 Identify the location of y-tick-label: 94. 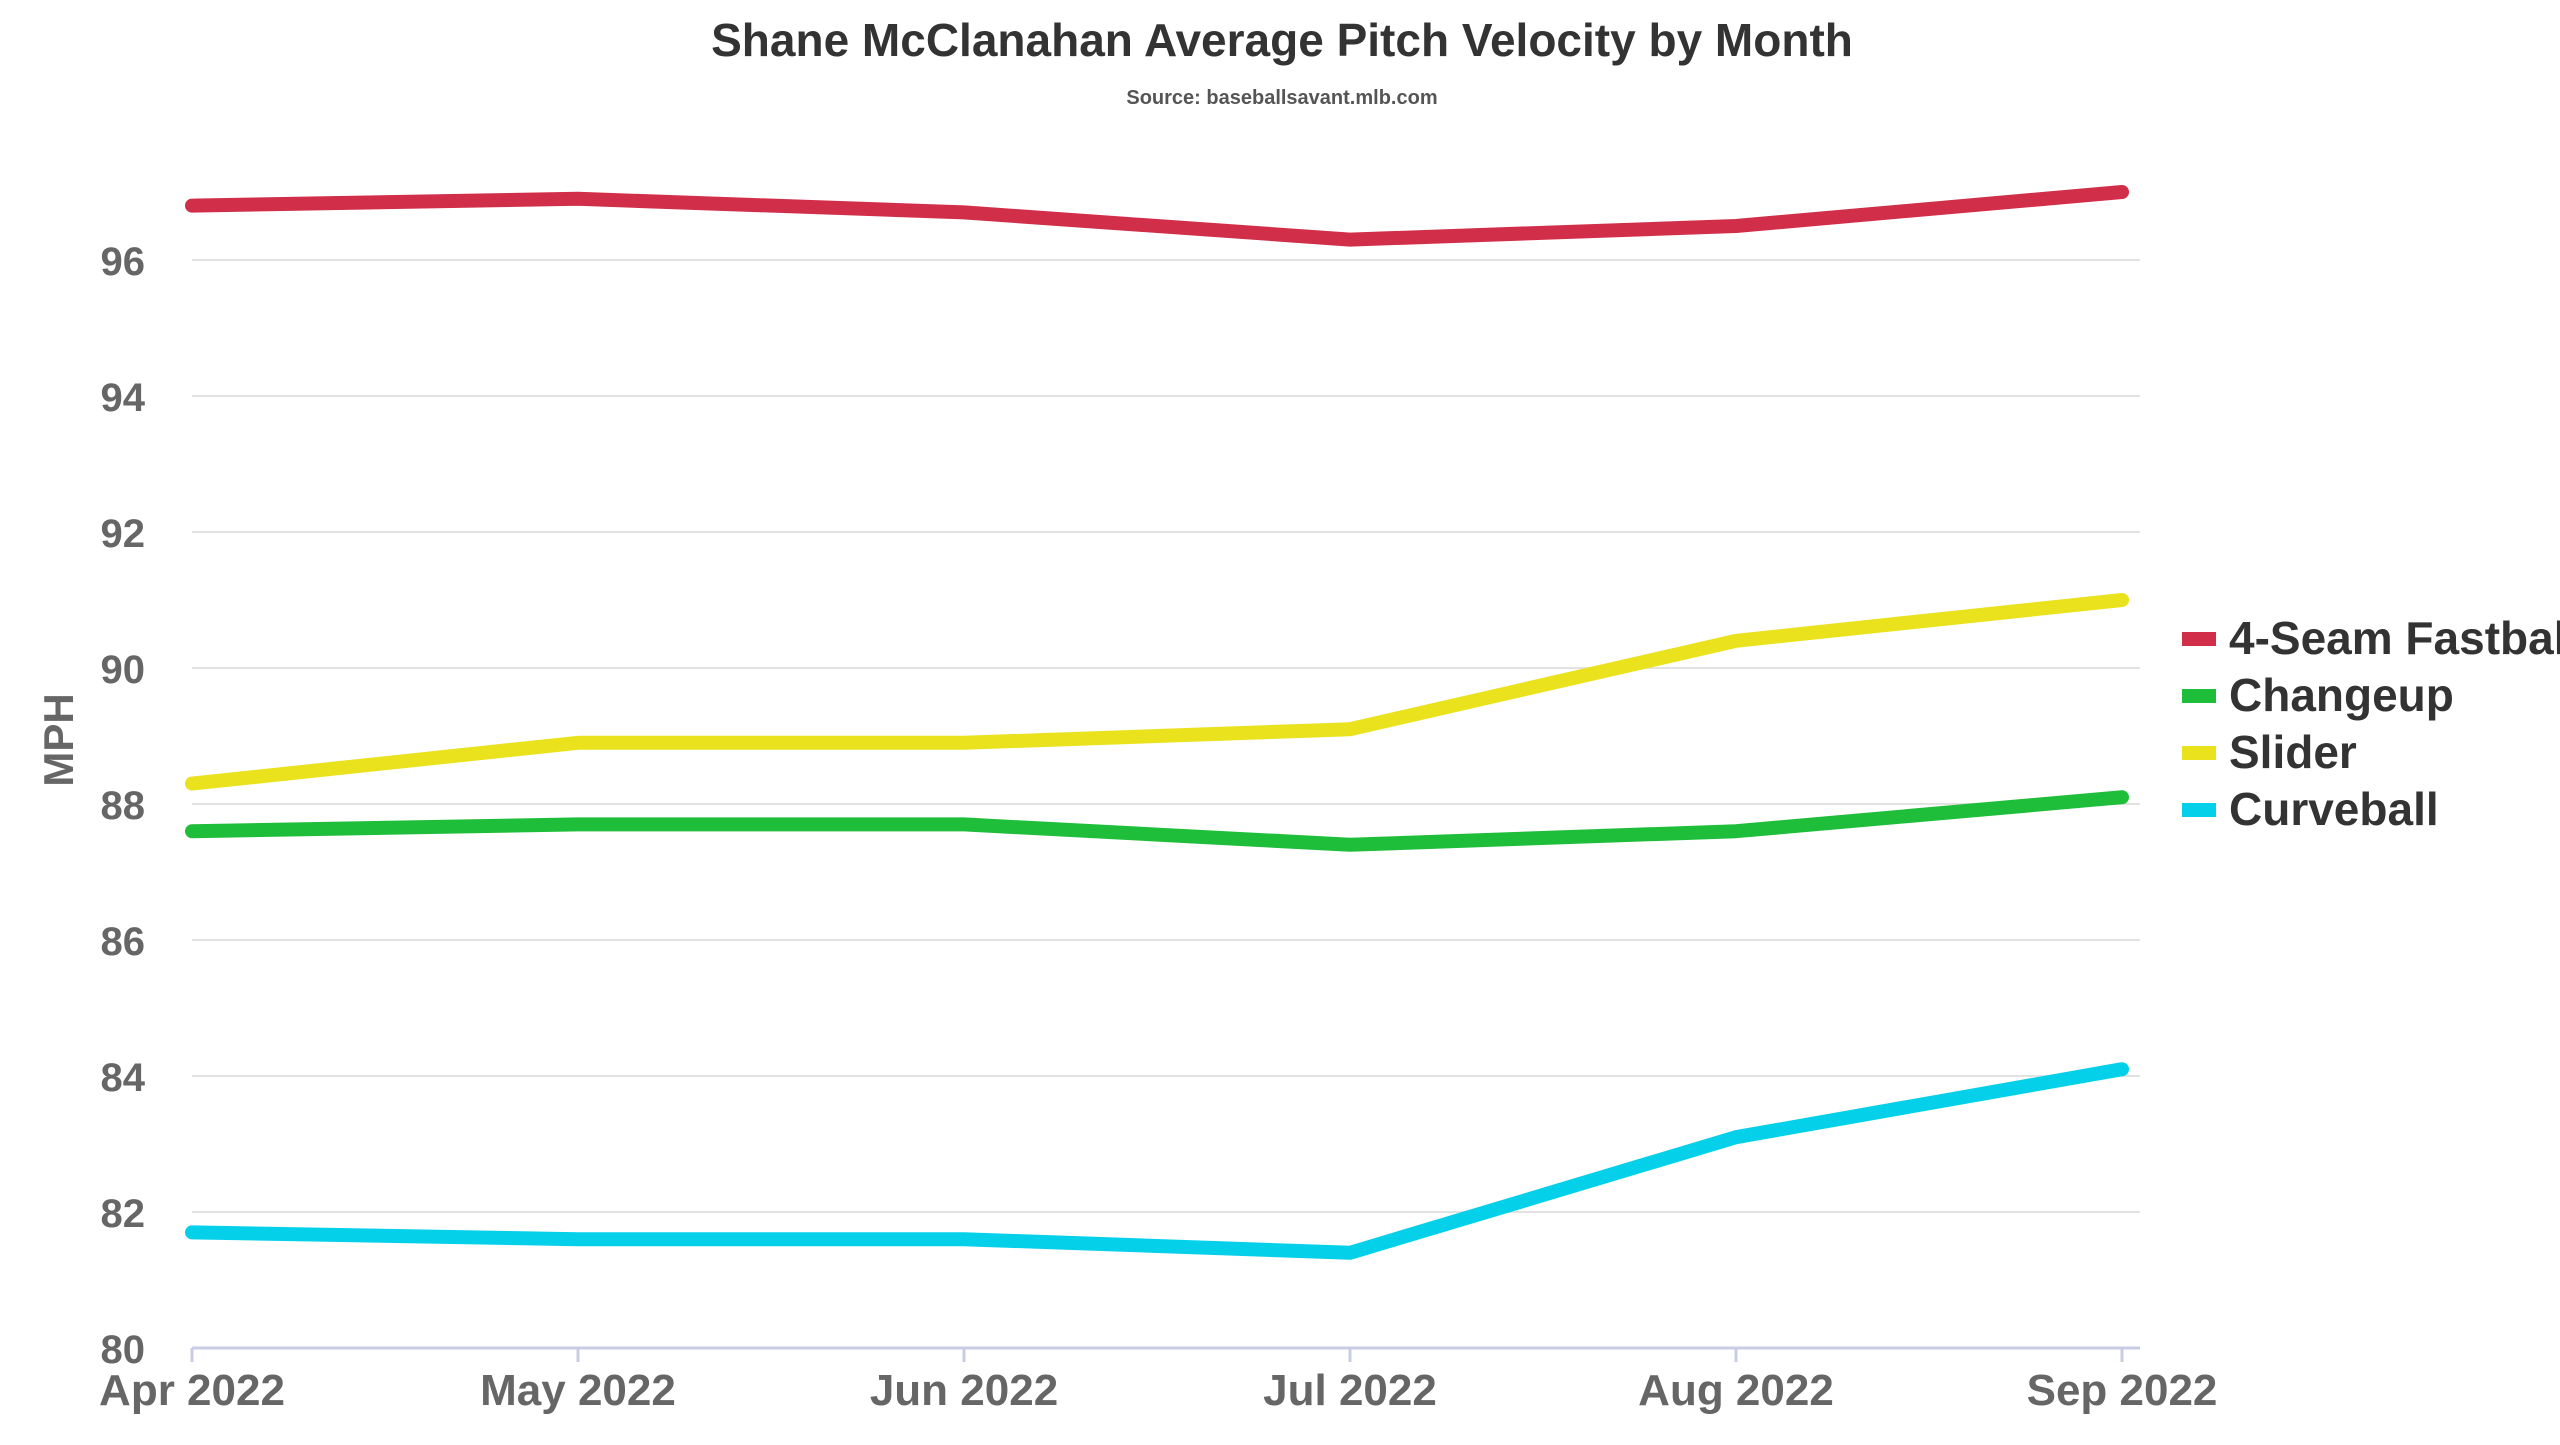
(123, 398).